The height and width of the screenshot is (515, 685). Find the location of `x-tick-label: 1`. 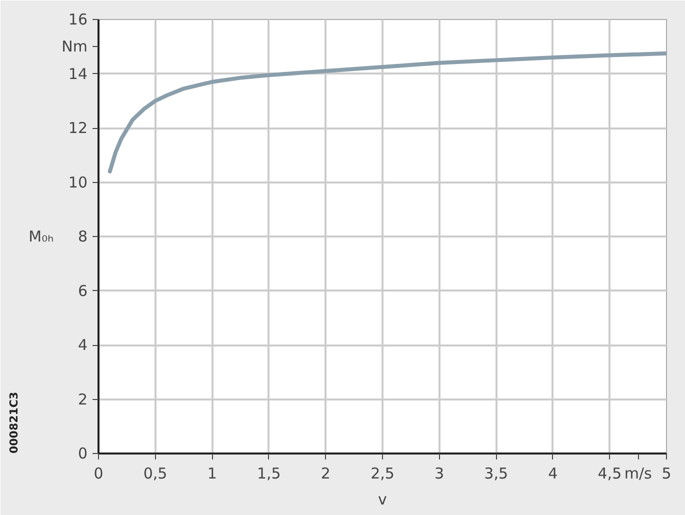

x-tick-label: 1 is located at coordinates (212, 473).